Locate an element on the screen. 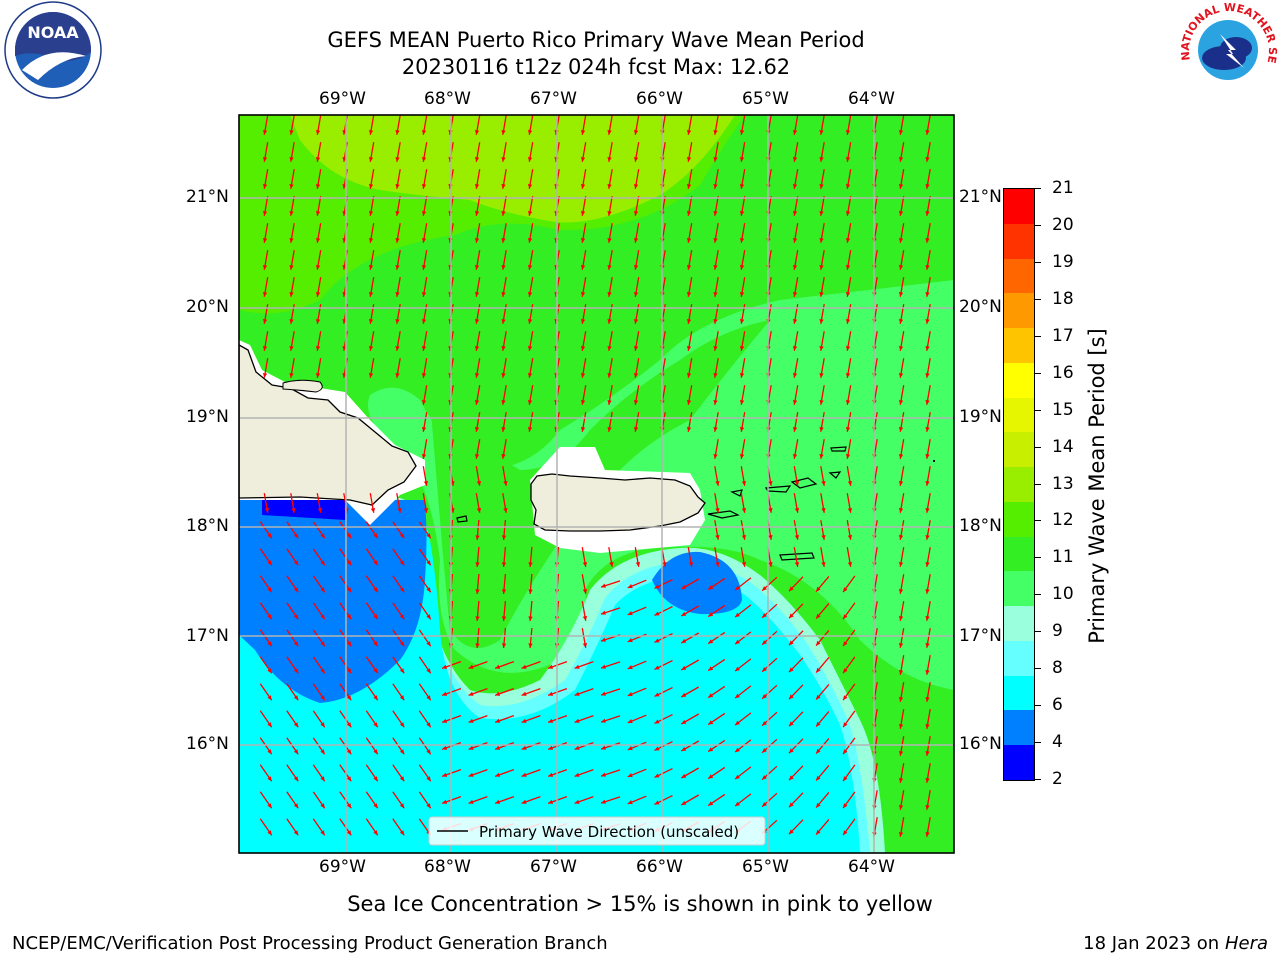  colorbar is located at coordinates (1019, 484).